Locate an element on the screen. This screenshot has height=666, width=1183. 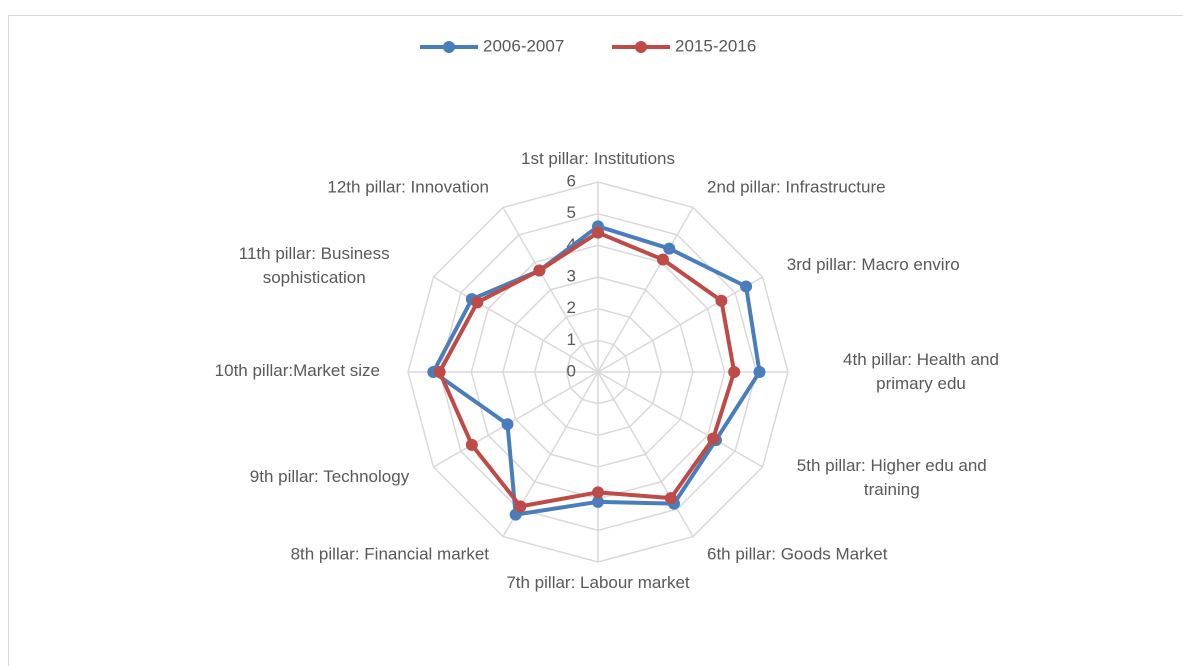
category-label: 4th pillar: Health and primary edu is located at coordinates (921, 371).